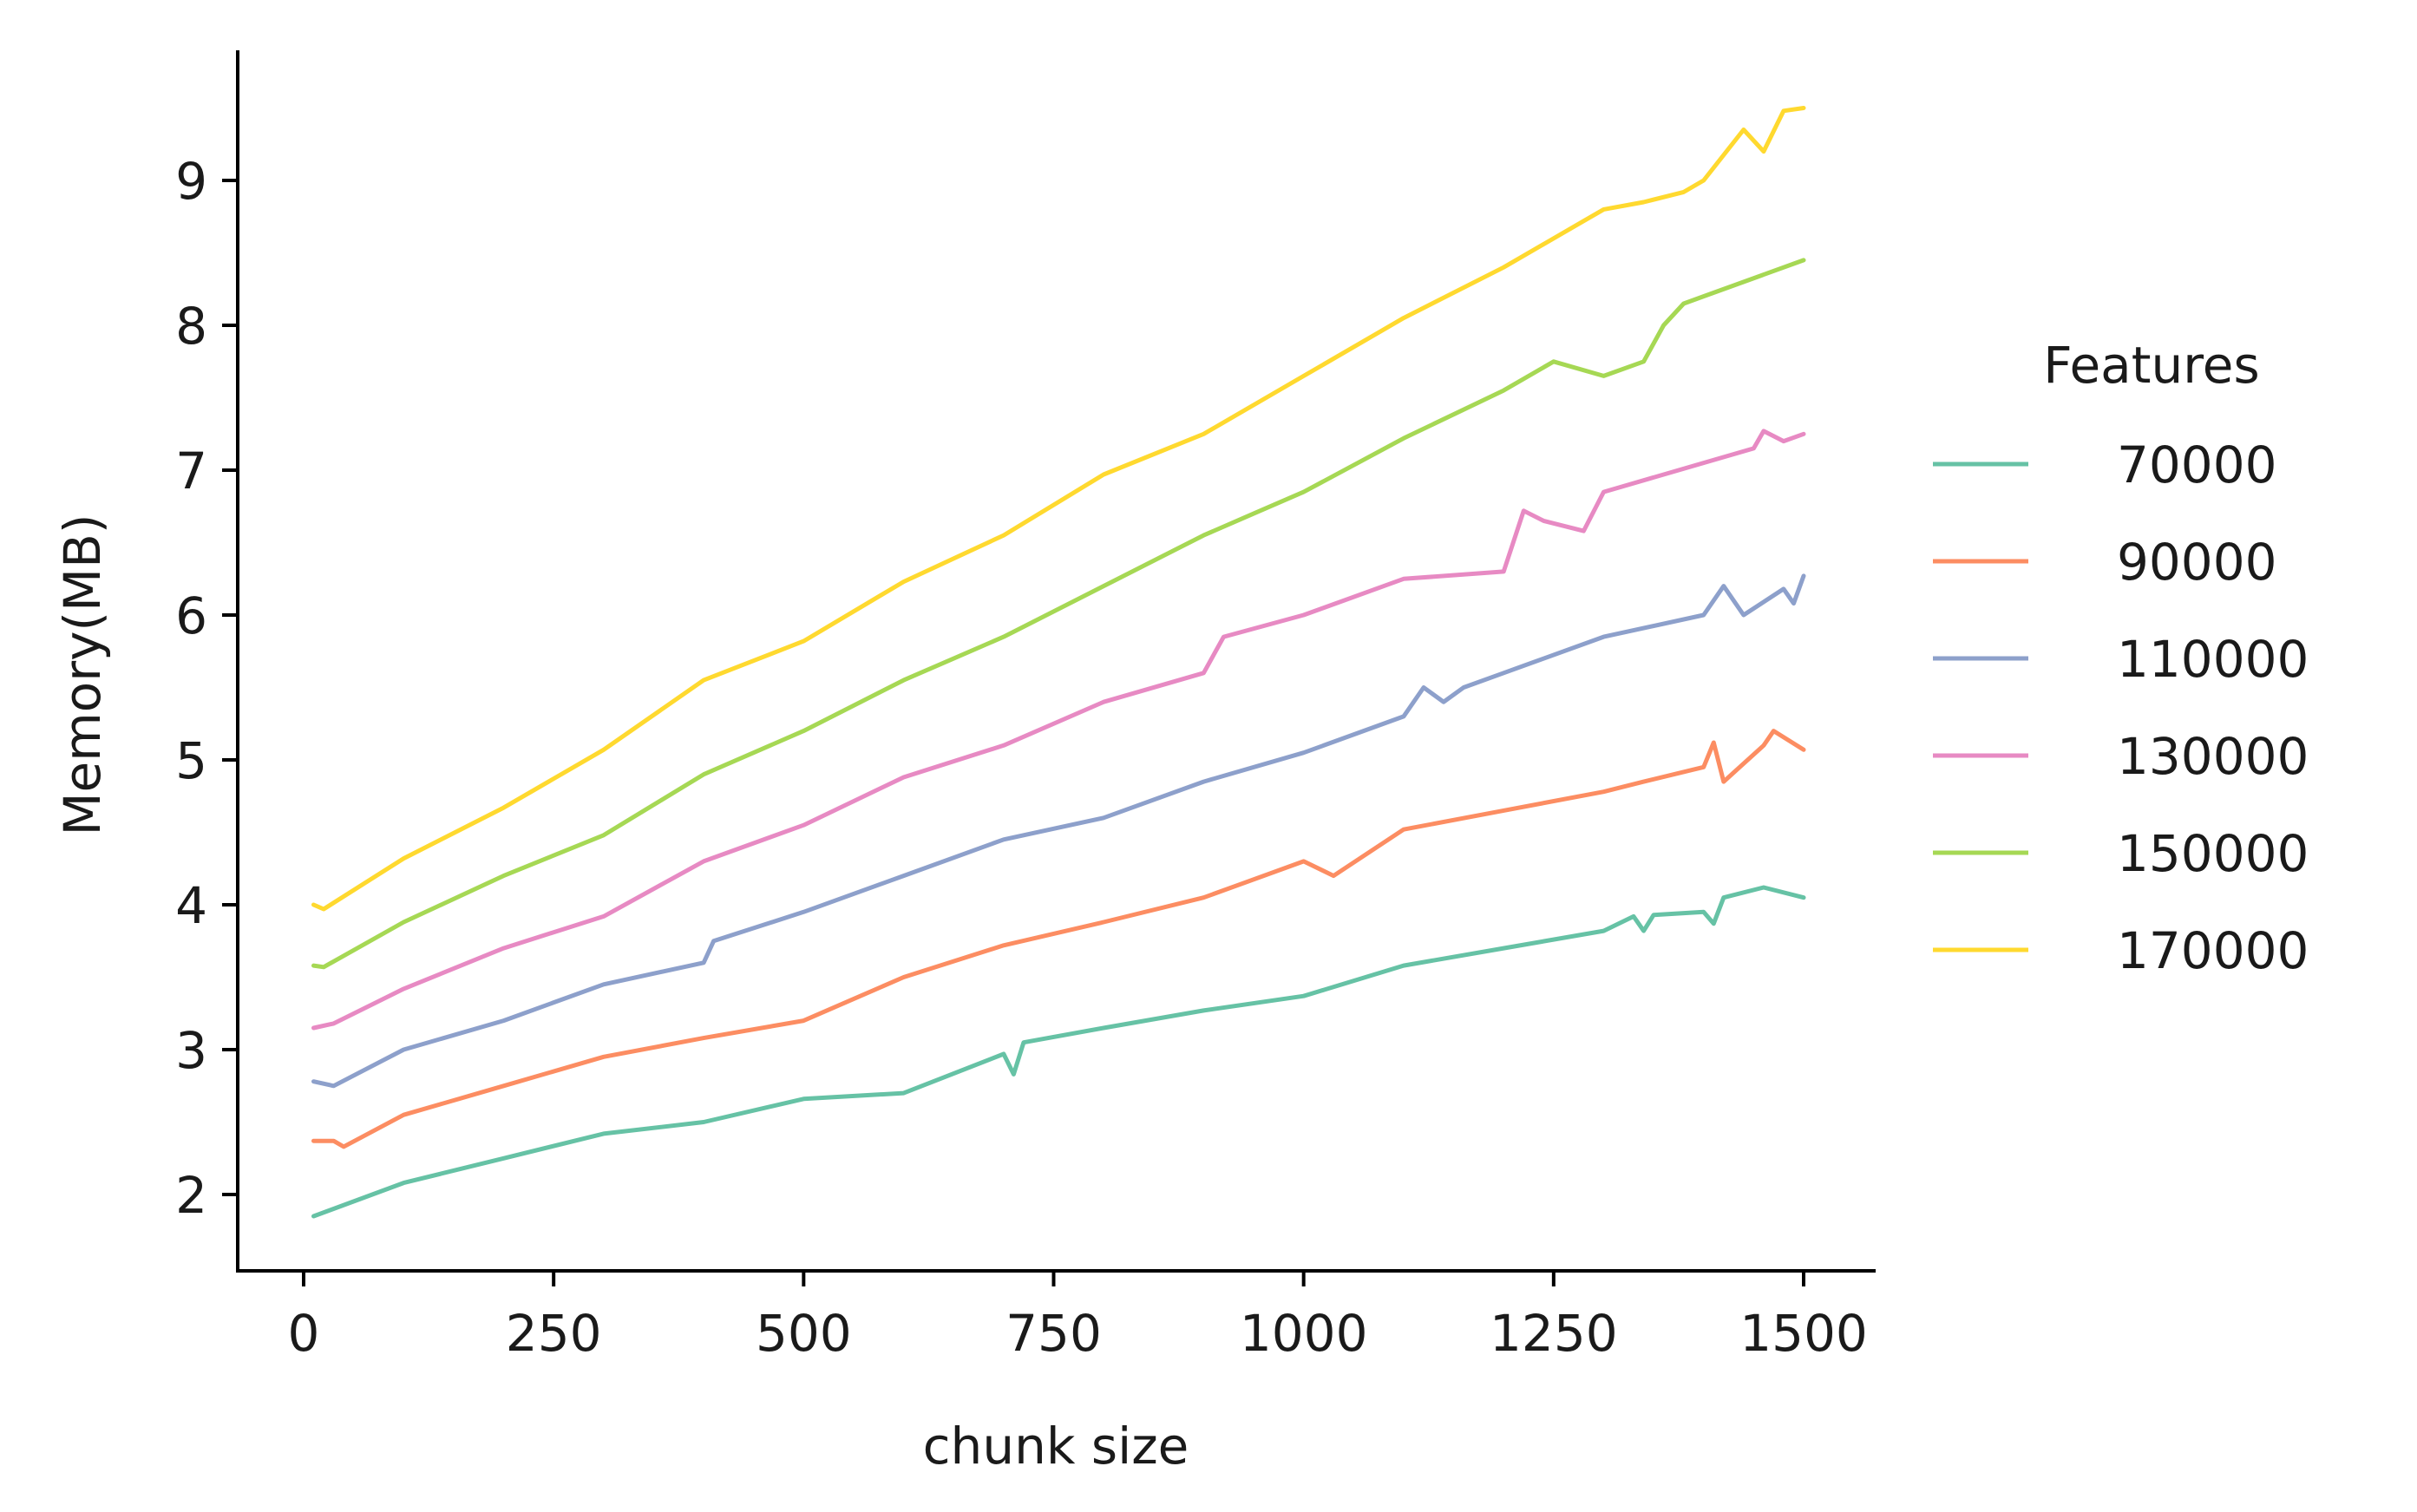  I want to click on legend-label-150000: 150000, so click(2213, 853).